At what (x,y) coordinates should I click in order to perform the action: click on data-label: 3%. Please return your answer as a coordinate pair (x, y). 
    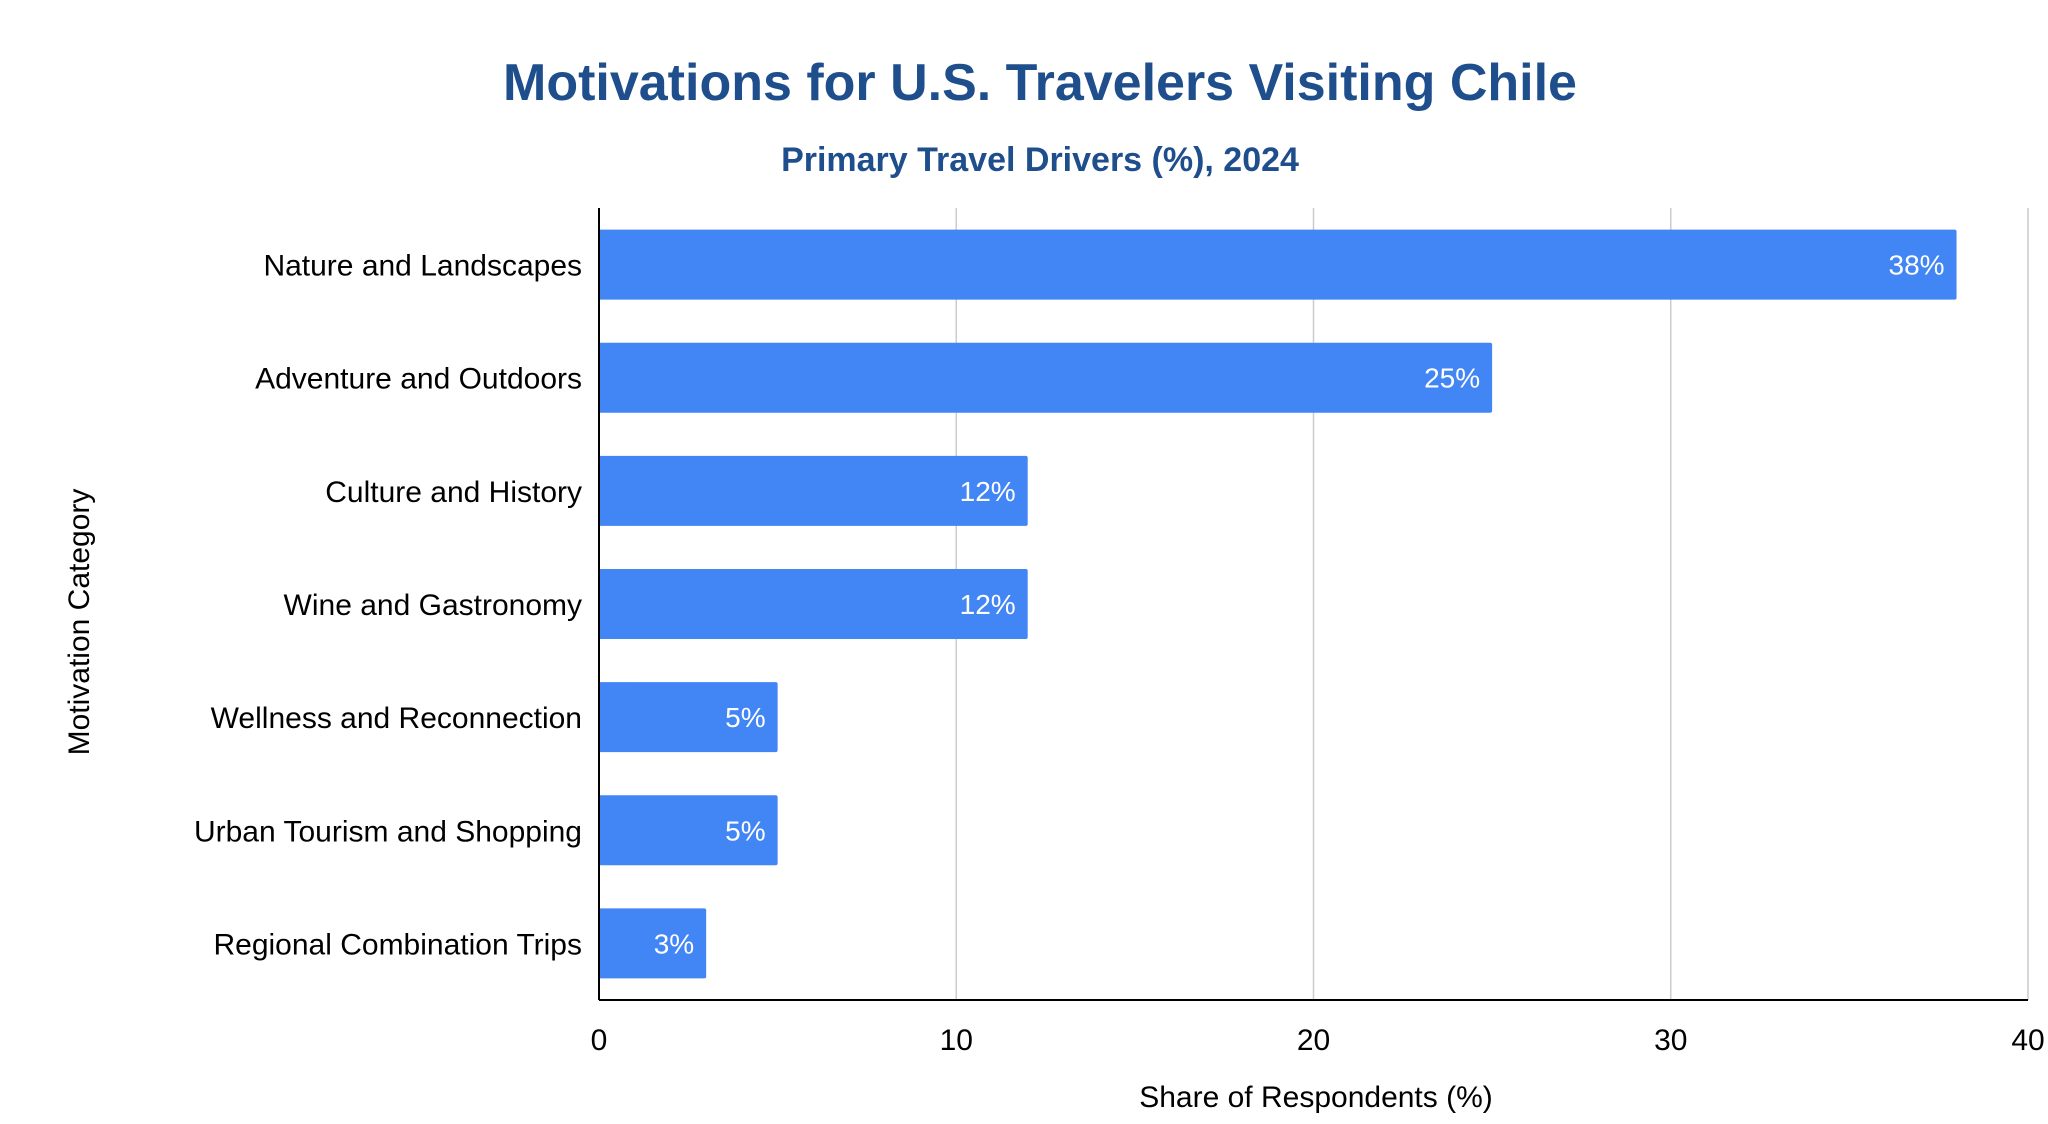
    Looking at the image, I should click on (674, 943).